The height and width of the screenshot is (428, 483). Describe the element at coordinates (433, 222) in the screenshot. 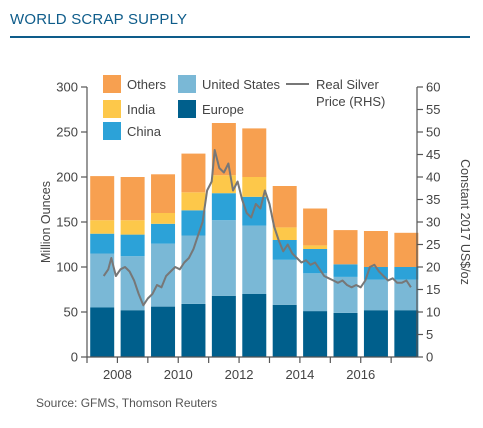

I see `y2-tick-label: 30` at that location.